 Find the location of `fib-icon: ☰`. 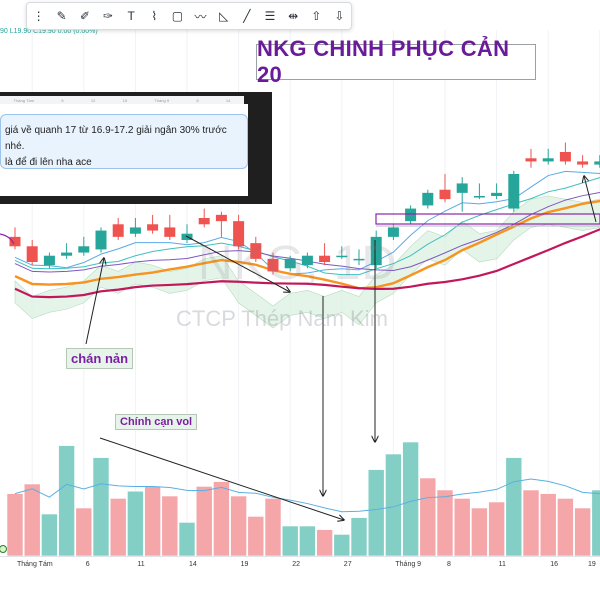

fib-icon: ☰ is located at coordinates (270, 16).